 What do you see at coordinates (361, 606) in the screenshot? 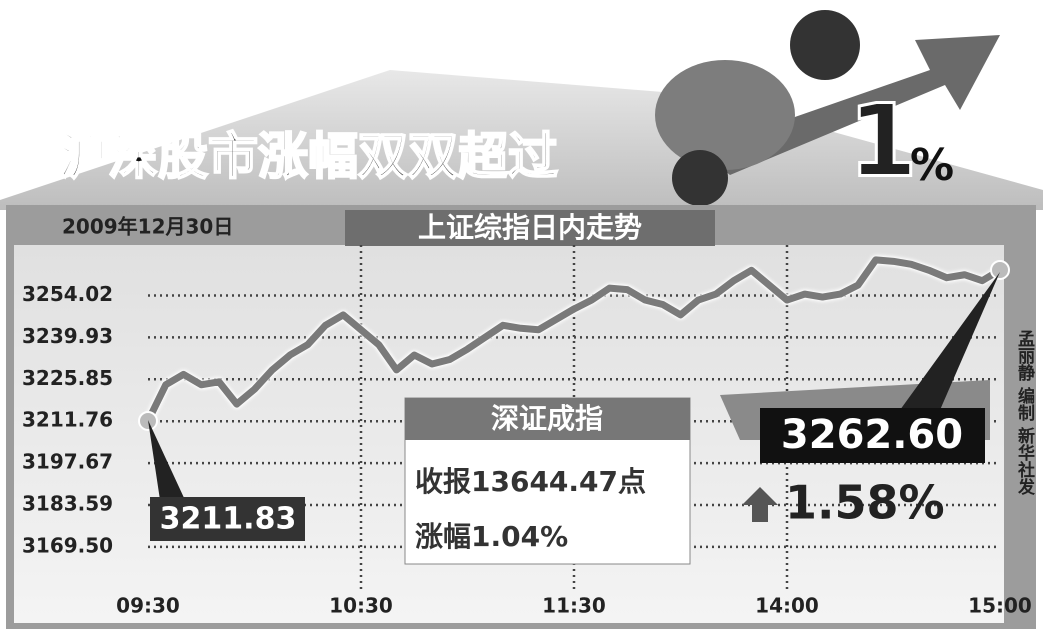
I see `x-tick-label: 10:30` at bounding box center [361, 606].